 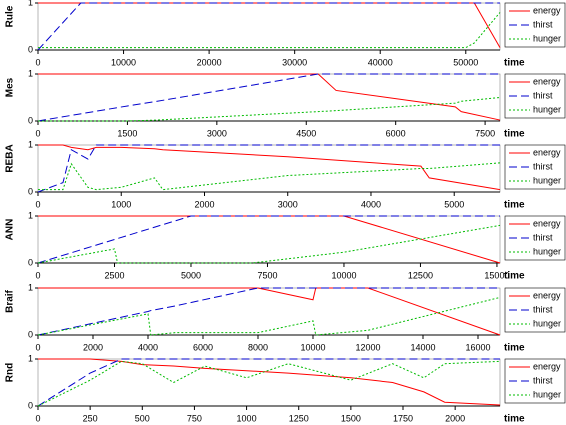 What do you see at coordinates (306, 133) in the screenshot?
I see `x-tick-label: 4500` at bounding box center [306, 133].